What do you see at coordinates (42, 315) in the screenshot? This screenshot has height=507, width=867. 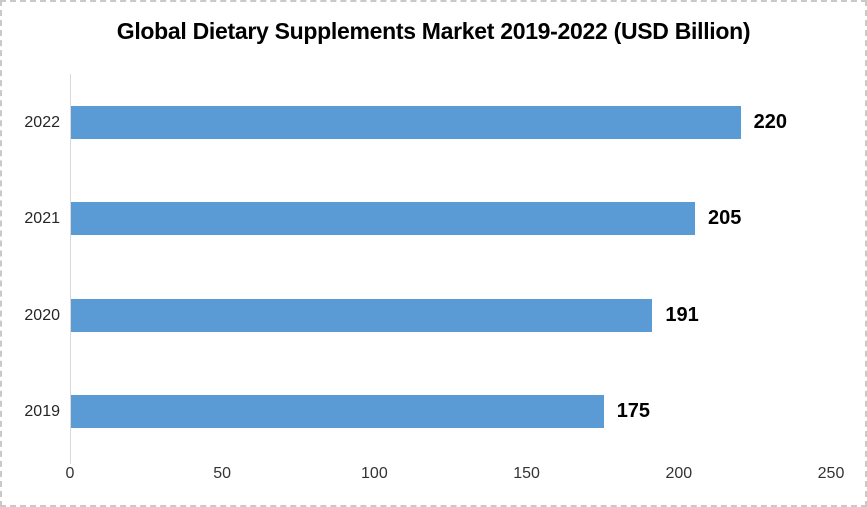 I see `category-label: 2020` at bounding box center [42, 315].